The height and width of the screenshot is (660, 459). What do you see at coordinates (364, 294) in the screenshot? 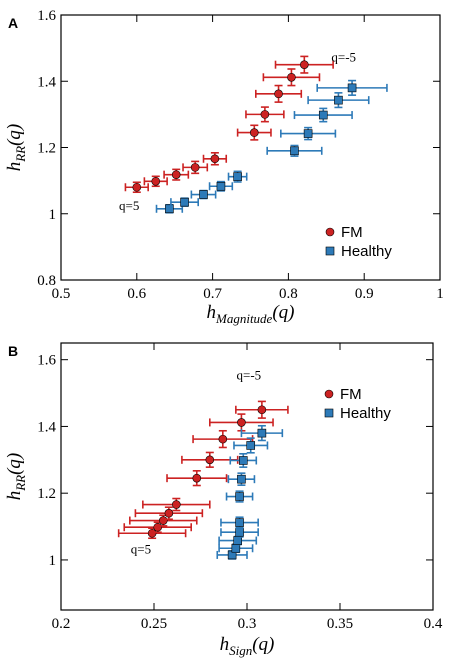
I see `x-tick-label: 0.9` at bounding box center [364, 294].